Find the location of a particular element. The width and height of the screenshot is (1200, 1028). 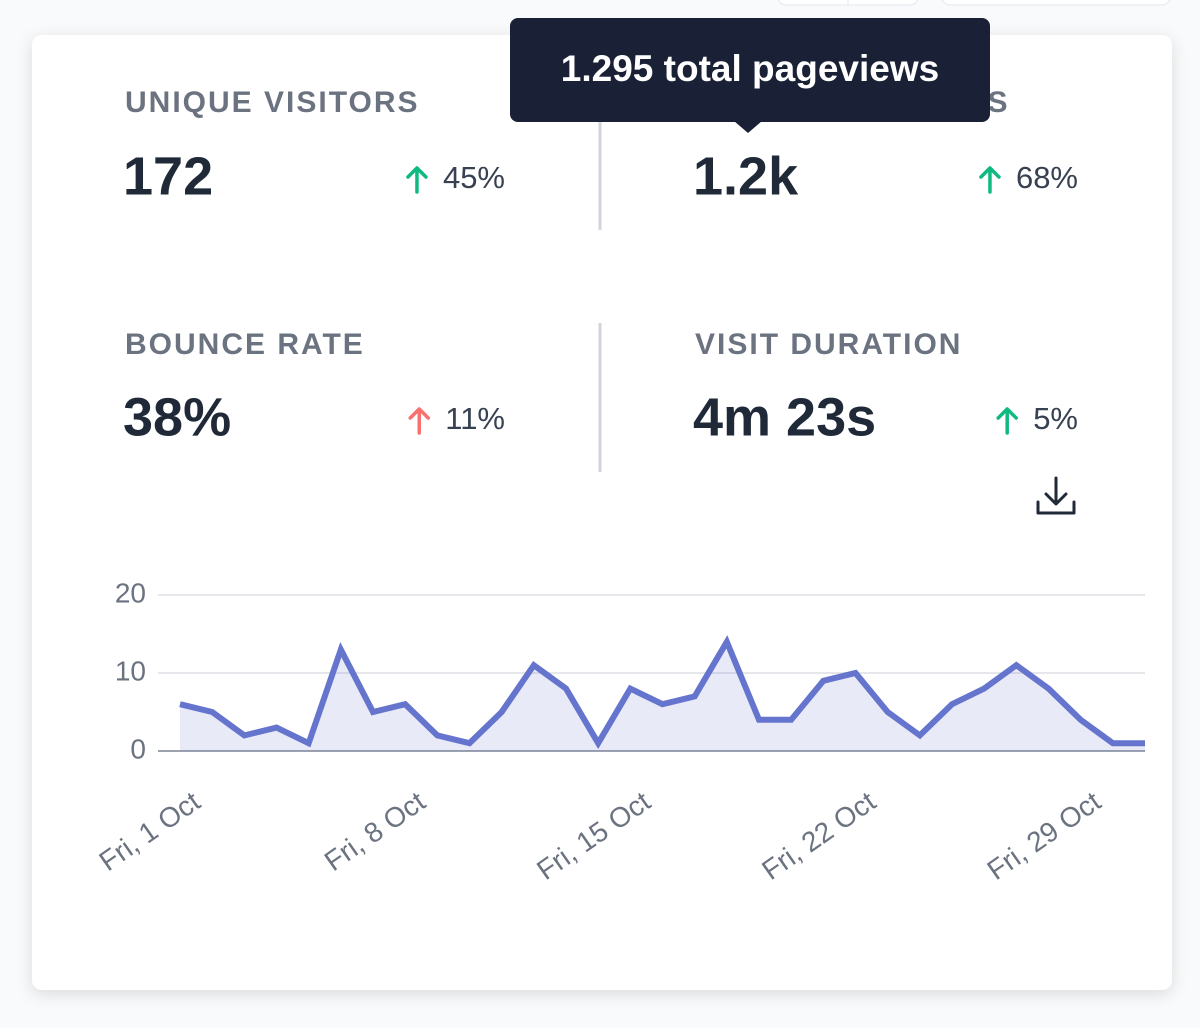

stat-label: BOUNCE RATE is located at coordinates (245, 344).